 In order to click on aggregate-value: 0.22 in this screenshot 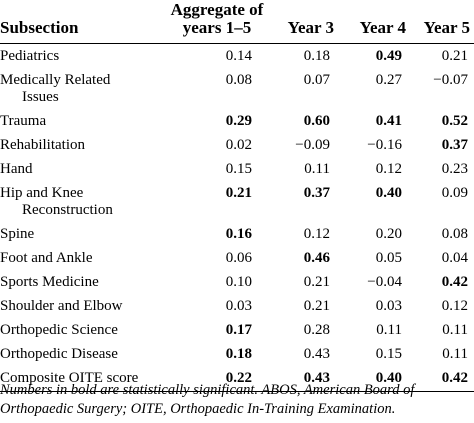, I will do `click(217, 379)`.